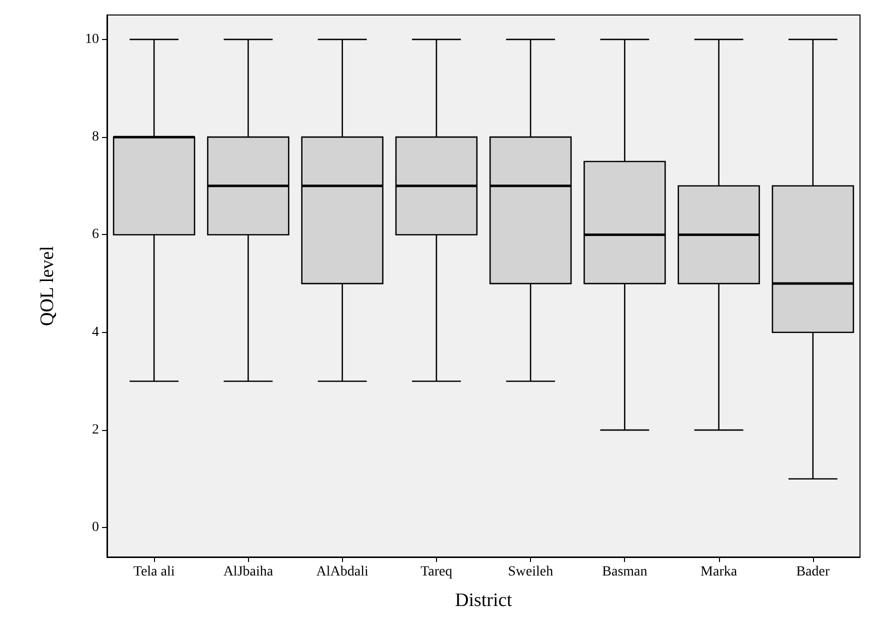 This screenshot has width=874, height=628. Describe the element at coordinates (342, 572) in the screenshot. I see `x-tick-label: AlAbdali` at that location.